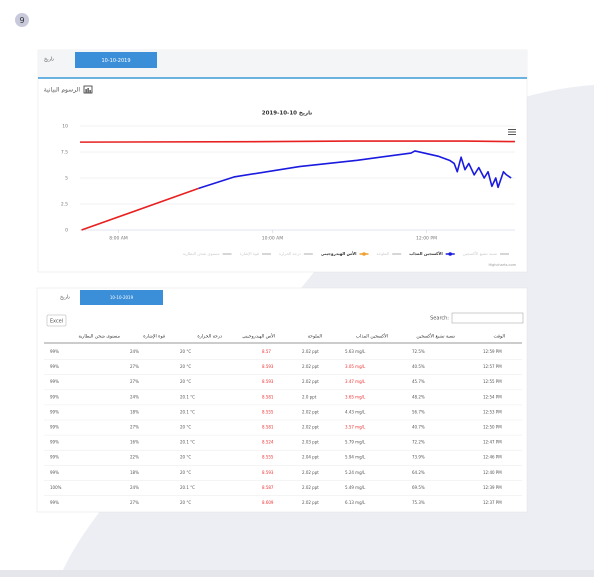  I want to click on legend-label: مستوى شحن البطارية, so click(201, 253).